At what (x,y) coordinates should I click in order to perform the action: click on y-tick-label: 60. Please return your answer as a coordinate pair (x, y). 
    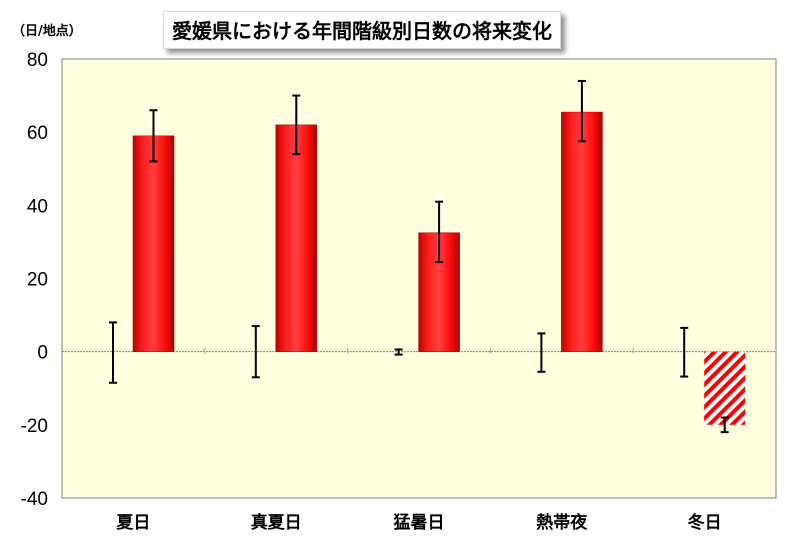
    Looking at the image, I should click on (37, 133).